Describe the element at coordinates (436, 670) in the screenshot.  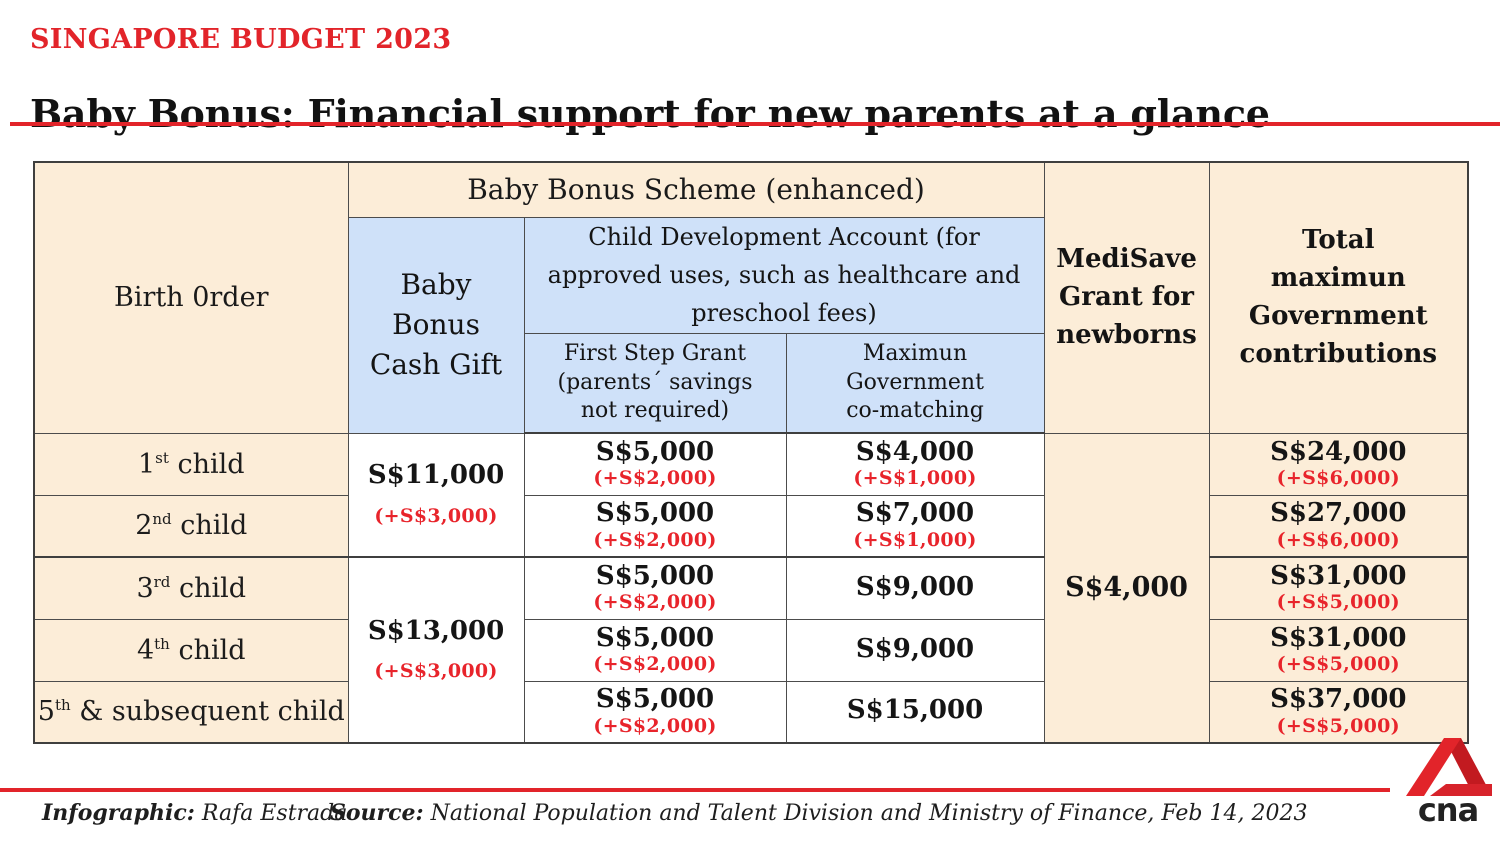
I see `amount-delta: (+S$3,000)` at that location.